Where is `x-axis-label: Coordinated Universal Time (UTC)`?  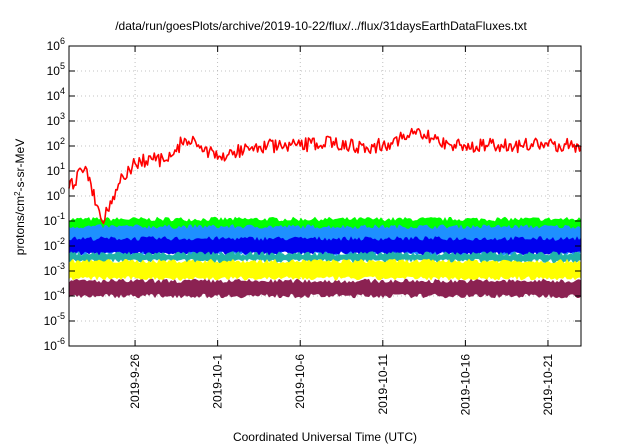 x-axis-label: Coordinated Universal Time (UTC) is located at coordinates (325, 437).